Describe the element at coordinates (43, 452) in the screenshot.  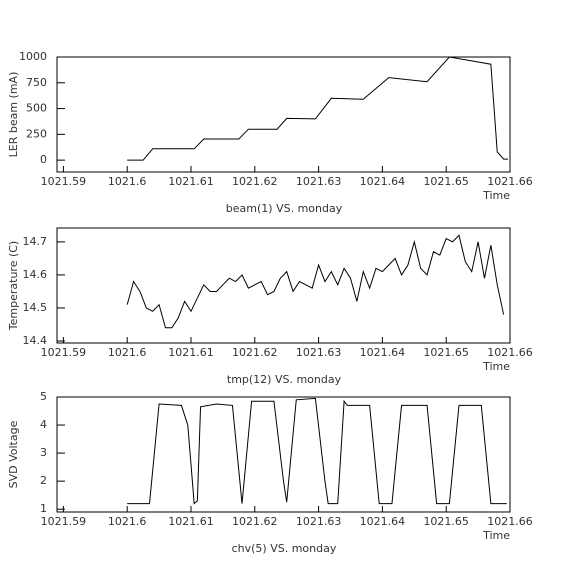
I see `y-tick-label: 3` at that location.